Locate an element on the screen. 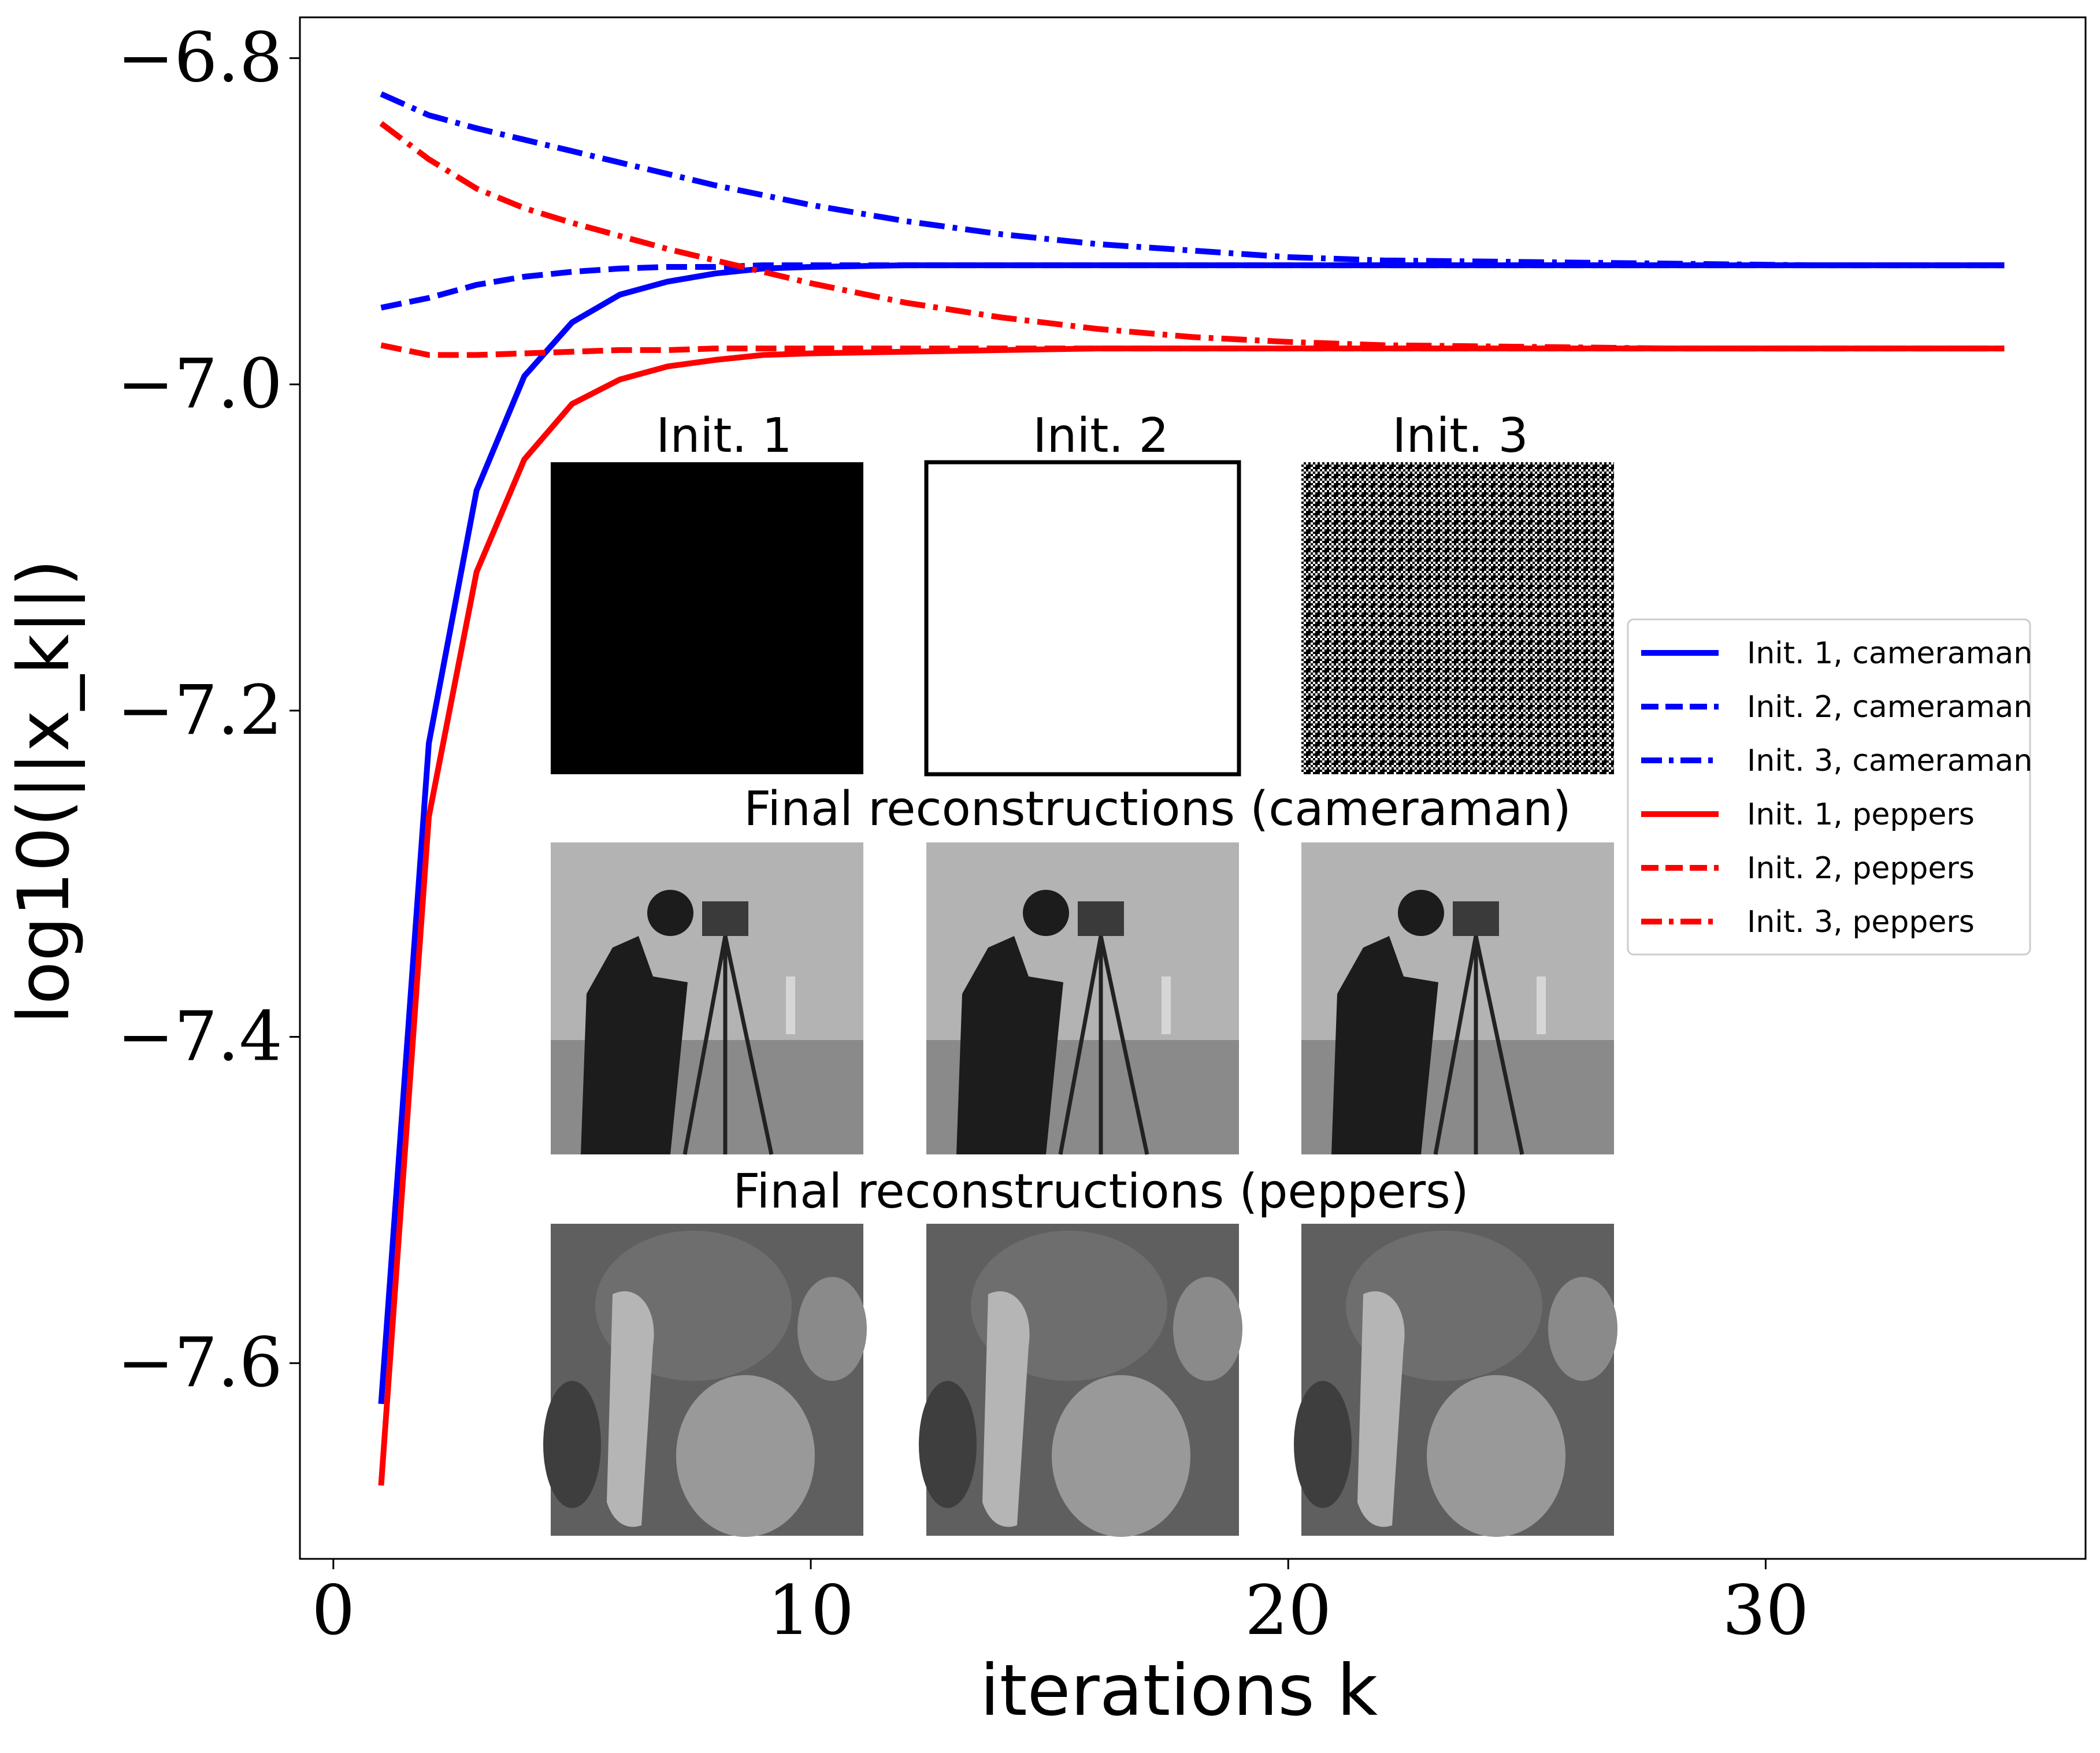  legend-label-4: Init. 1, peppers is located at coordinates (1861, 814).